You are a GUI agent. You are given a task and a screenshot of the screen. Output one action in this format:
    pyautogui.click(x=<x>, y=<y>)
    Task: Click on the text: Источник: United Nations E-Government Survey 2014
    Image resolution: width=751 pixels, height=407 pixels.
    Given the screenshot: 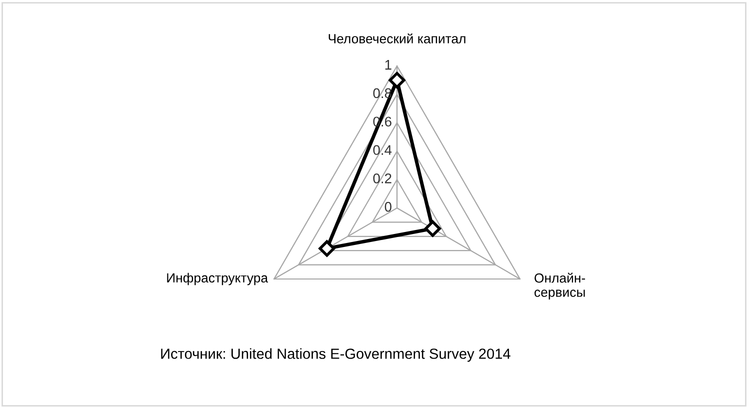 What is the action you would take?
    pyautogui.click(x=335, y=355)
    